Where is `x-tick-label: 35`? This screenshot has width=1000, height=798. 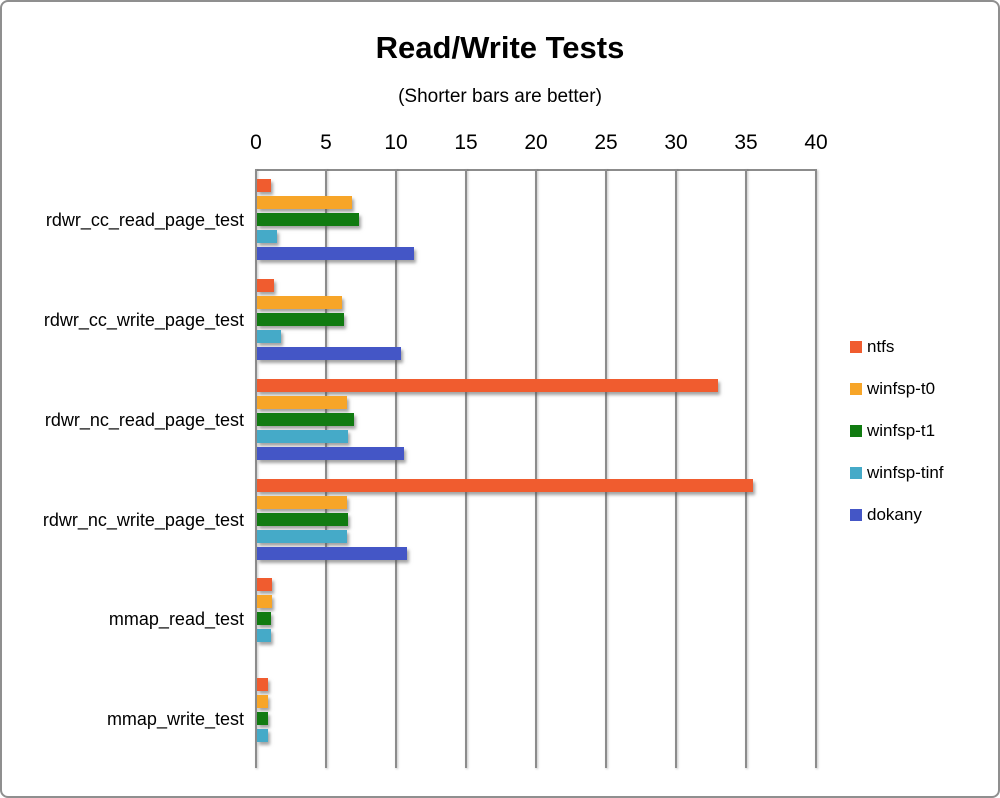 x-tick-label: 35 is located at coordinates (746, 142).